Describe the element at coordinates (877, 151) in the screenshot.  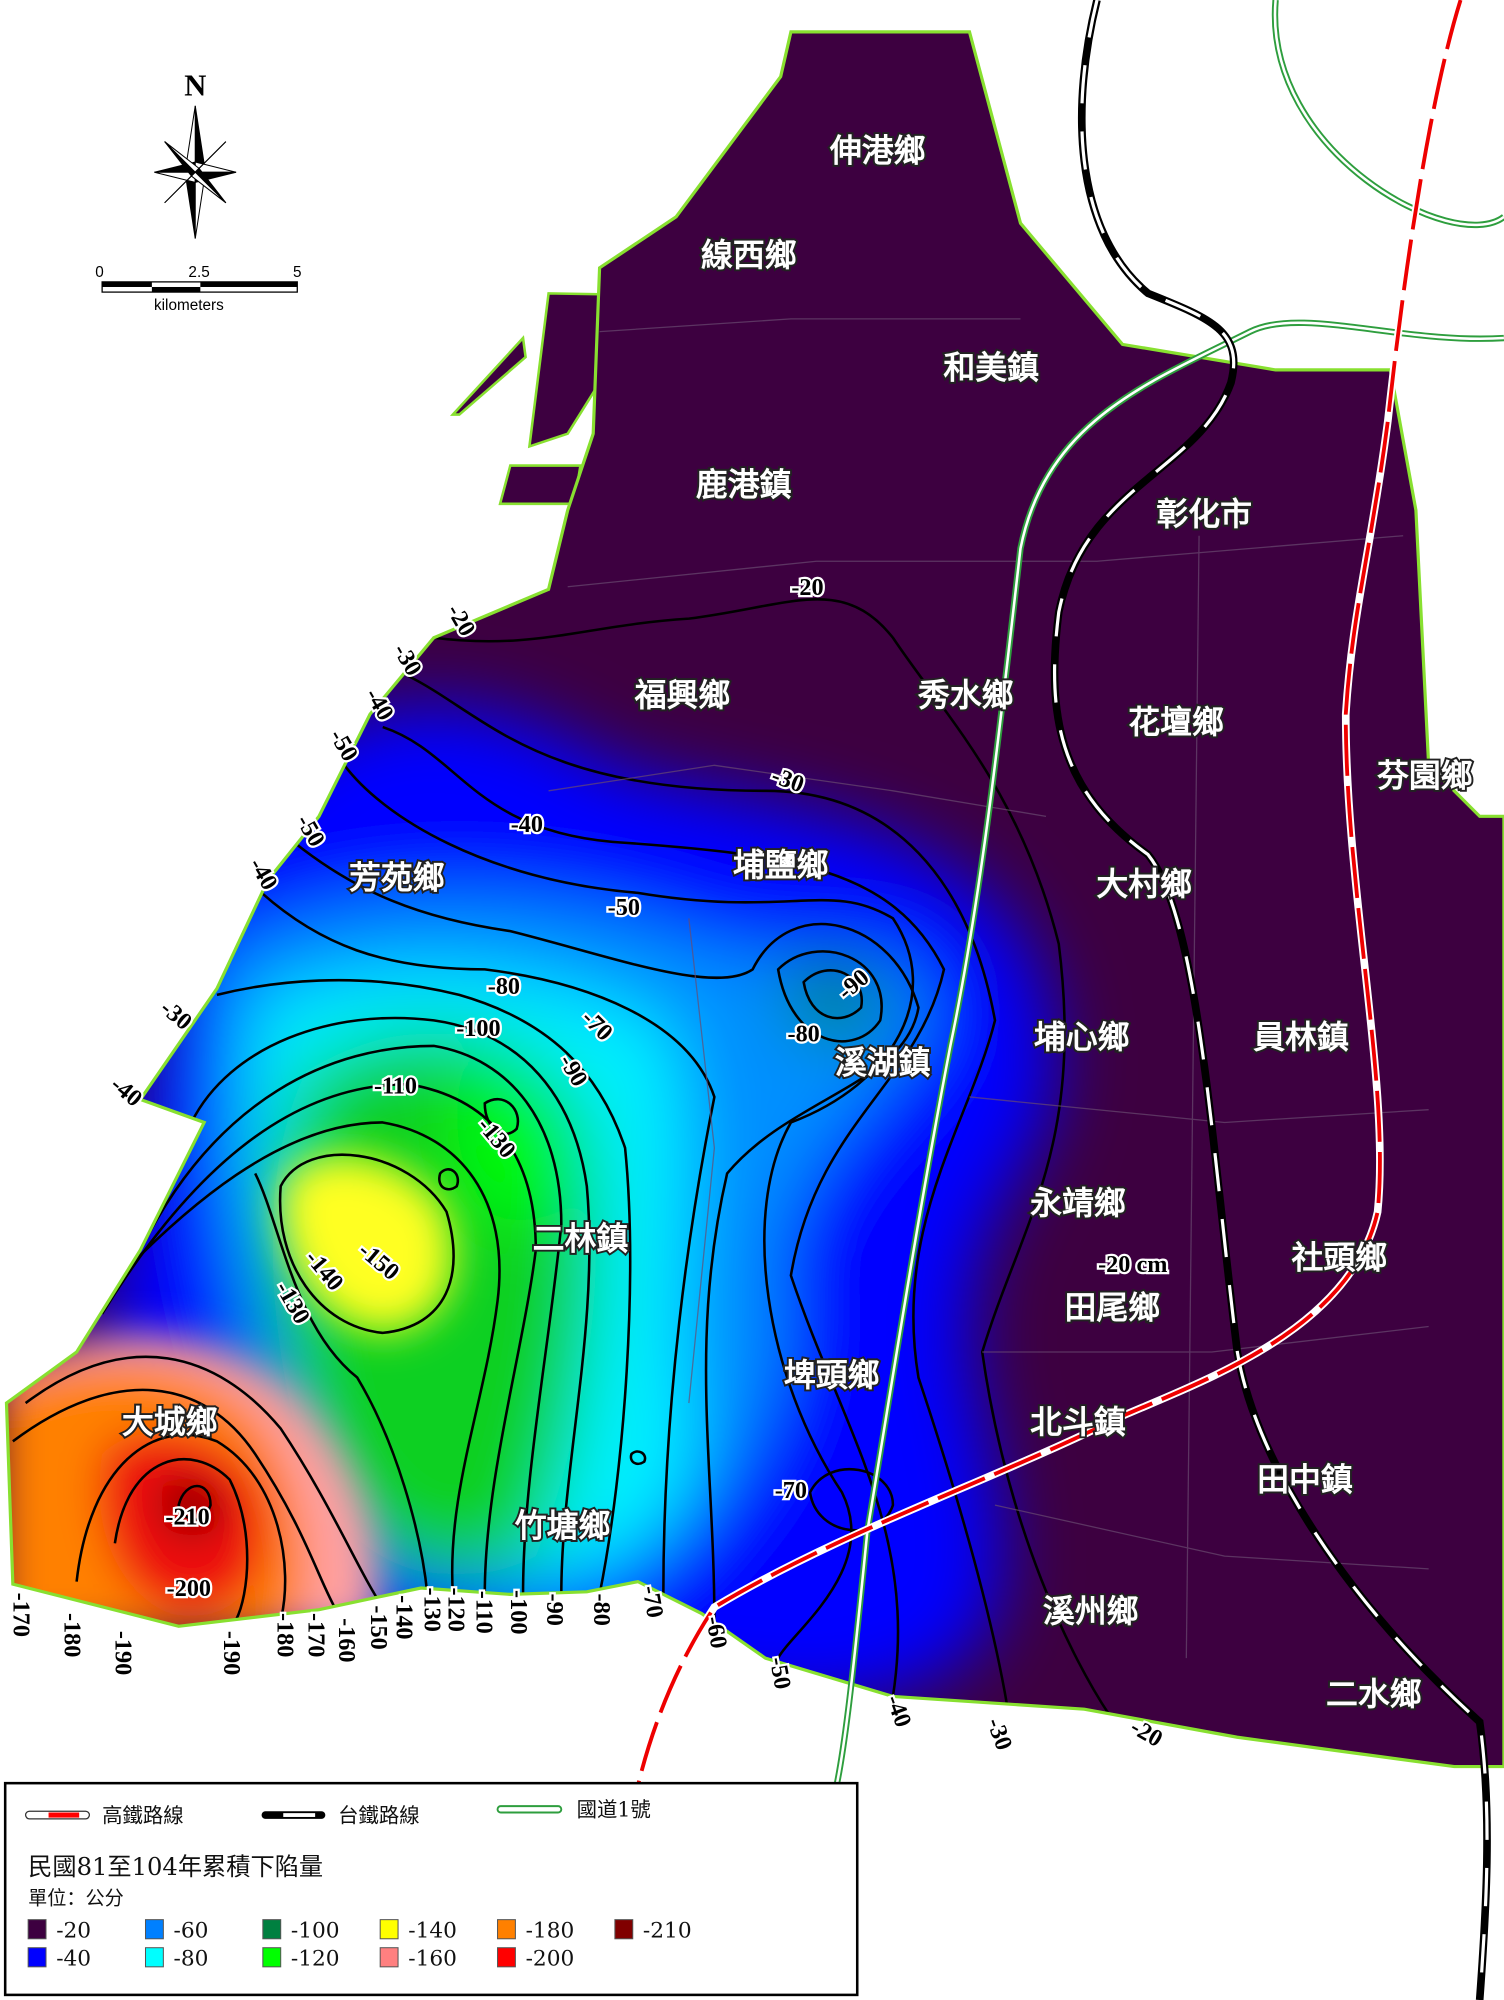
I see `township-label: 伸港鄉` at that location.